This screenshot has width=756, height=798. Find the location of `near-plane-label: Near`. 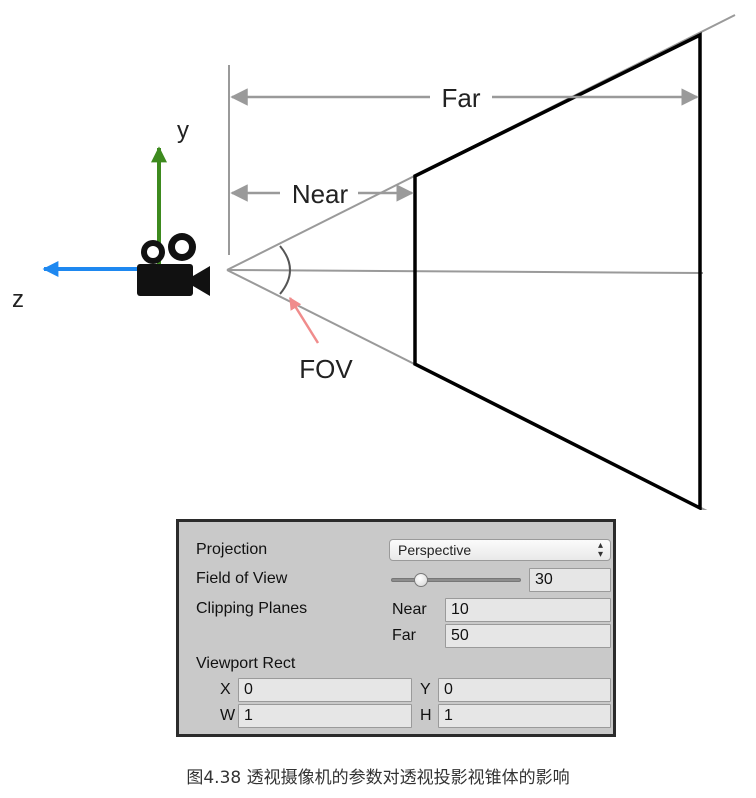

near-plane-label: Near is located at coordinates (409, 610).